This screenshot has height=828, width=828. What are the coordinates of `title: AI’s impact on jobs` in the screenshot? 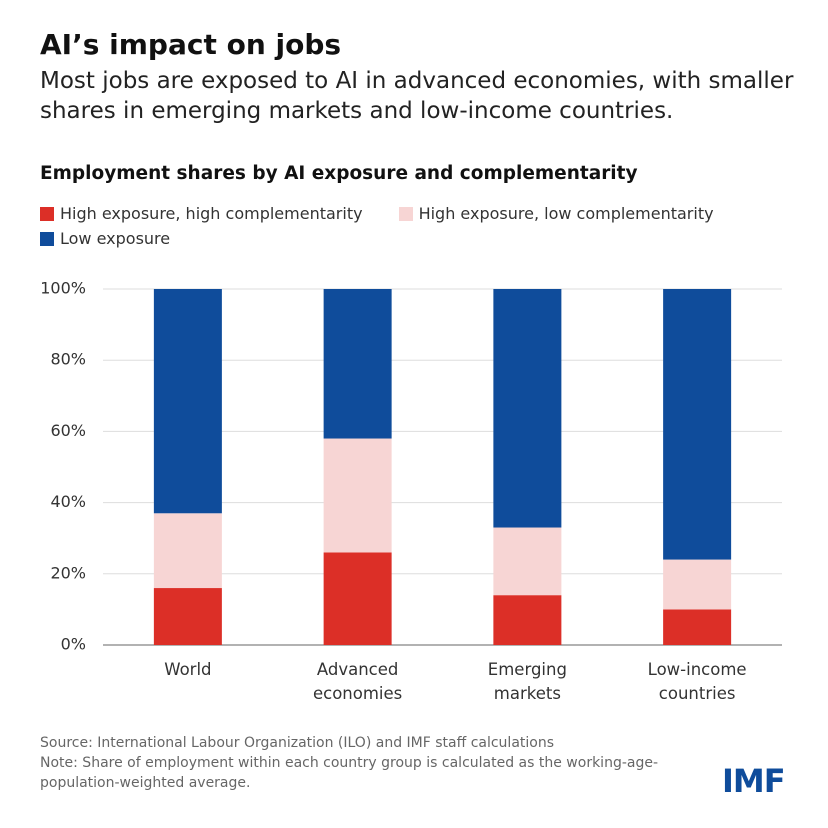 It's located at (191, 44).